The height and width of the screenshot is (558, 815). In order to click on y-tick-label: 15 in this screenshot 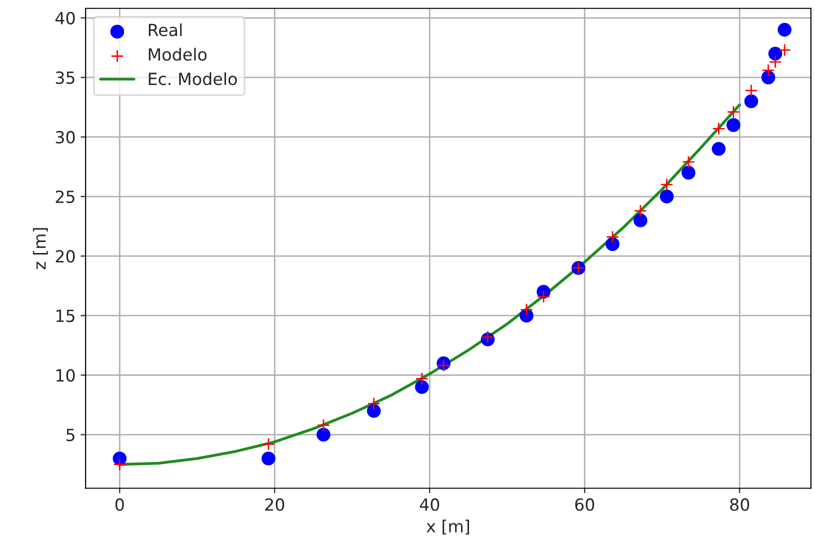, I will do `click(65, 316)`.